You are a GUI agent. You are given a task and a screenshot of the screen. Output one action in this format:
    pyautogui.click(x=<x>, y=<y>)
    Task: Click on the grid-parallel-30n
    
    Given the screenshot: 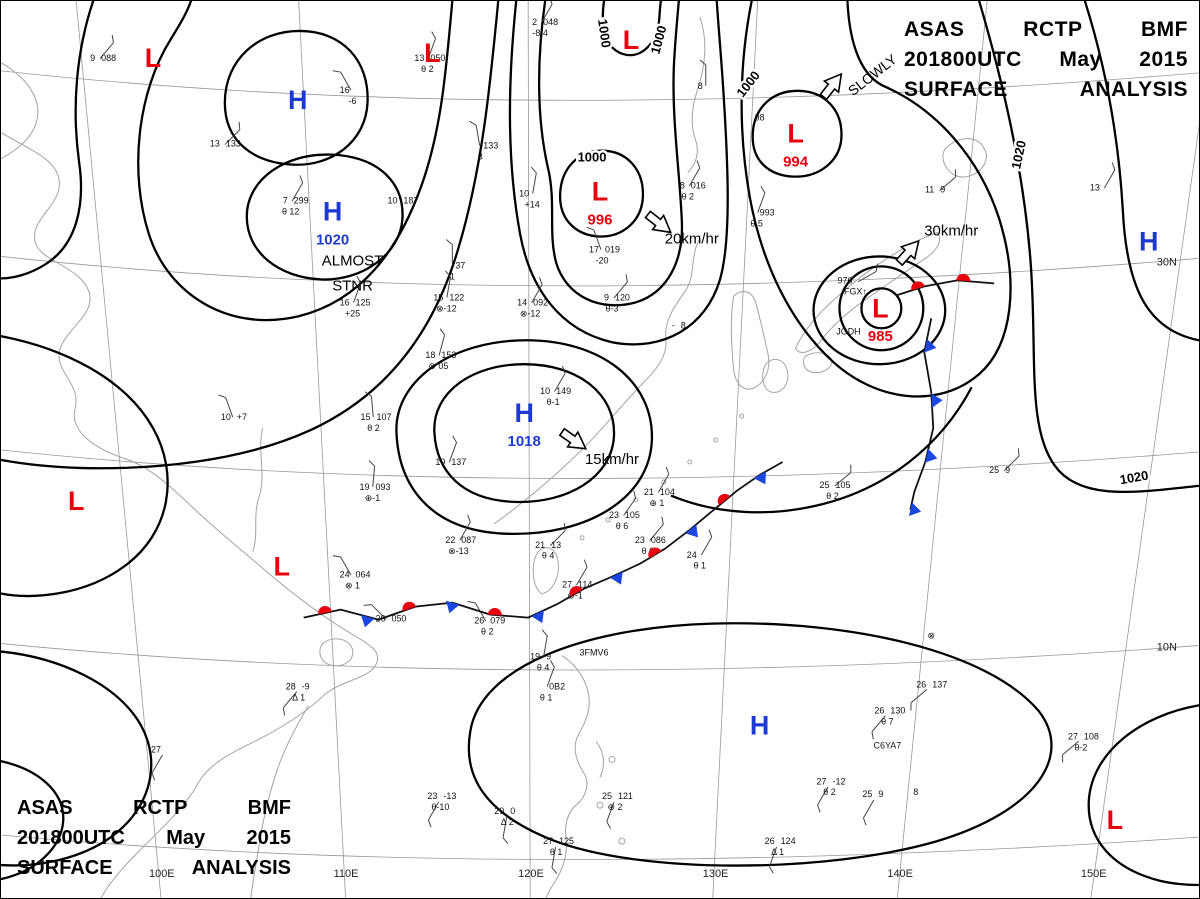 What is the action you would take?
    pyautogui.click(x=600, y=271)
    